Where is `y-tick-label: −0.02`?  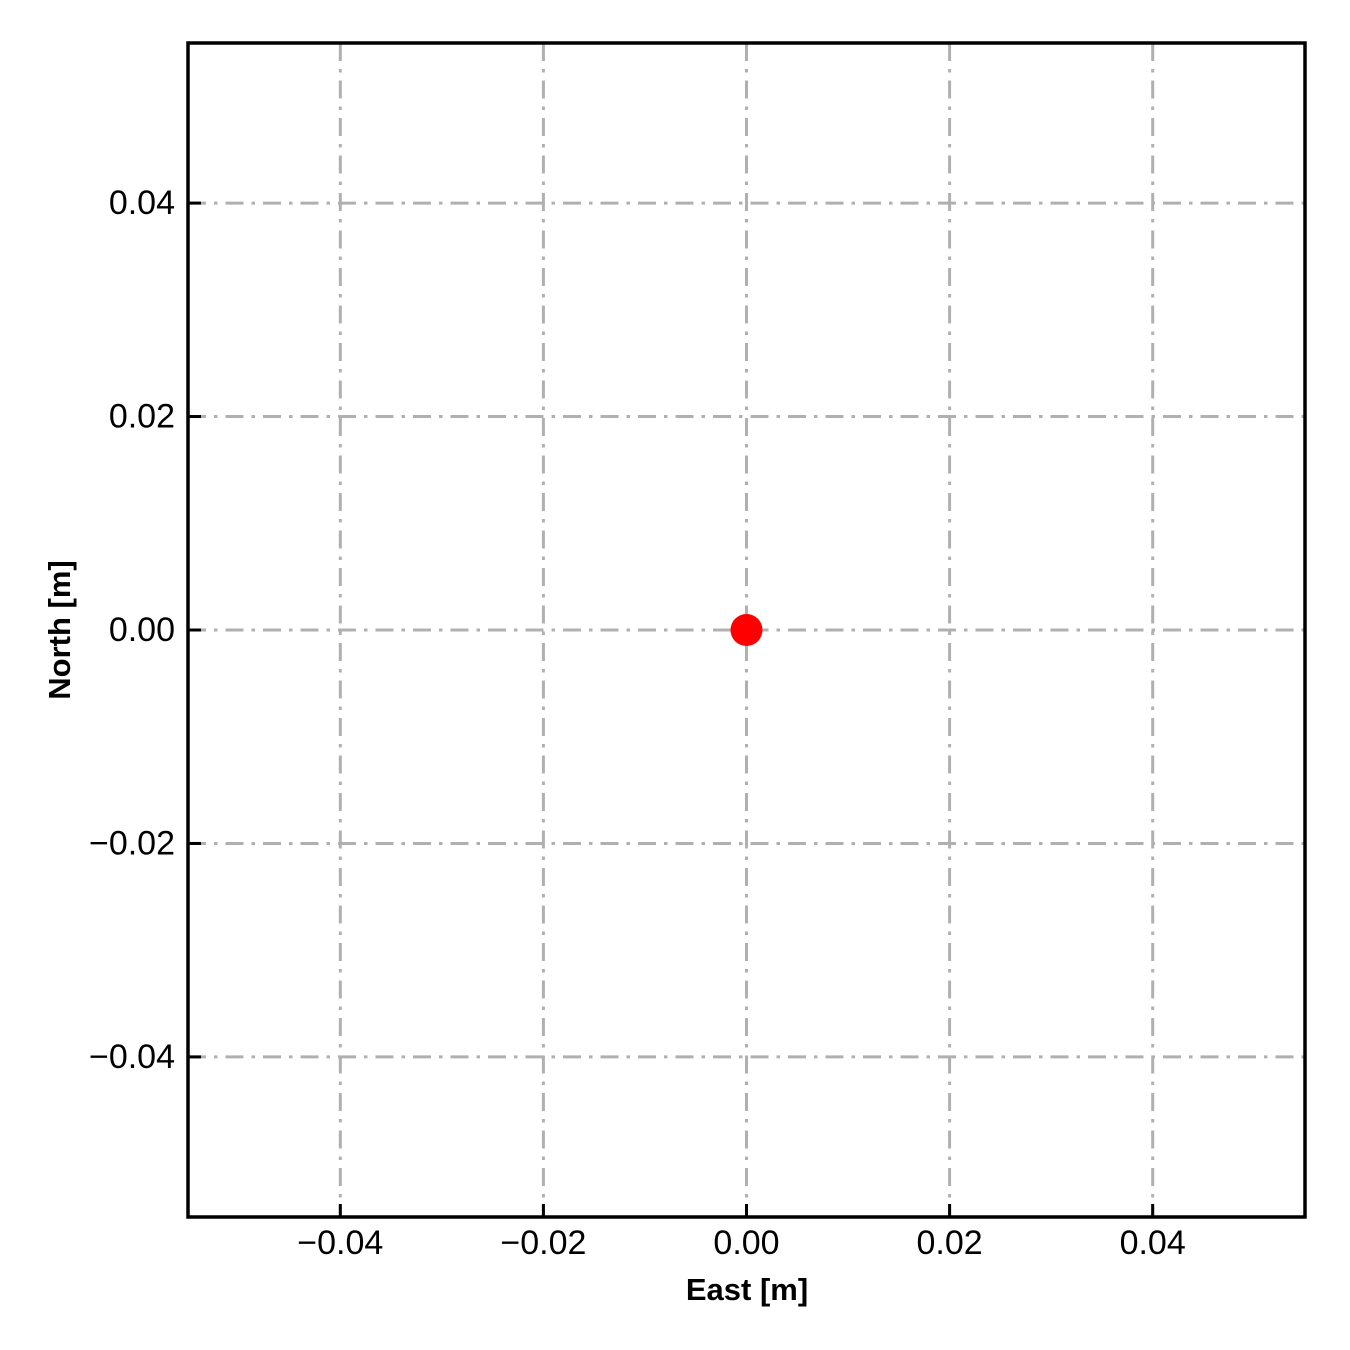
y-tick-label: −0.02 is located at coordinates (132, 843).